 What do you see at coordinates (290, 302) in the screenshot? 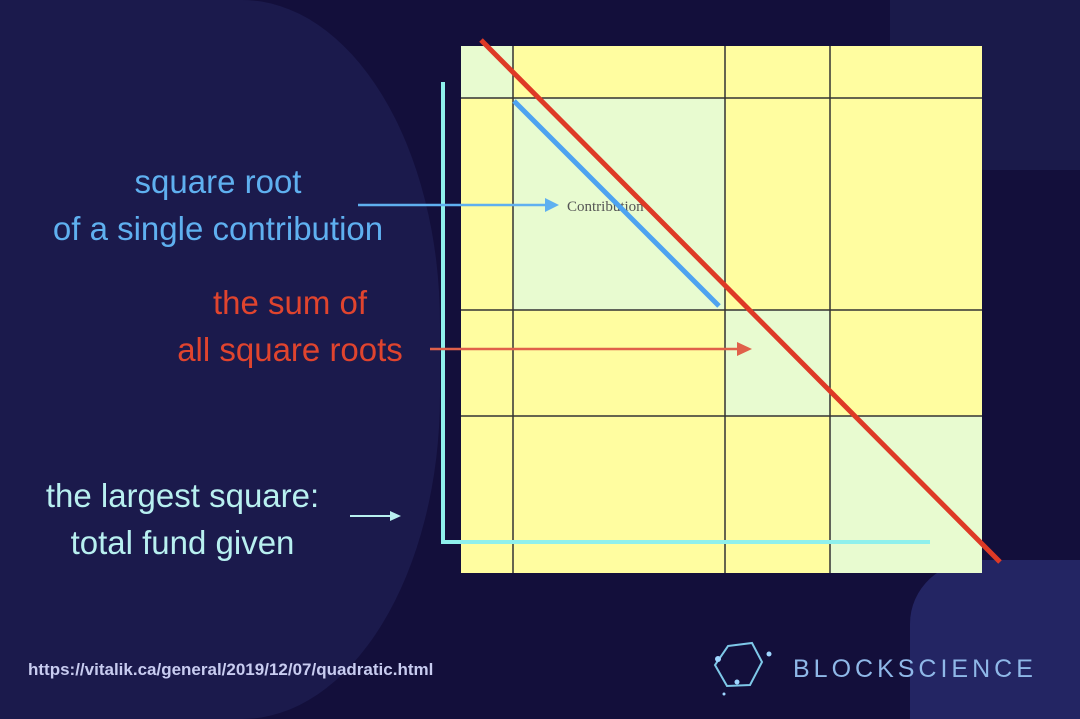
I see `label-line: the sum of` at bounding box center [290, 302].